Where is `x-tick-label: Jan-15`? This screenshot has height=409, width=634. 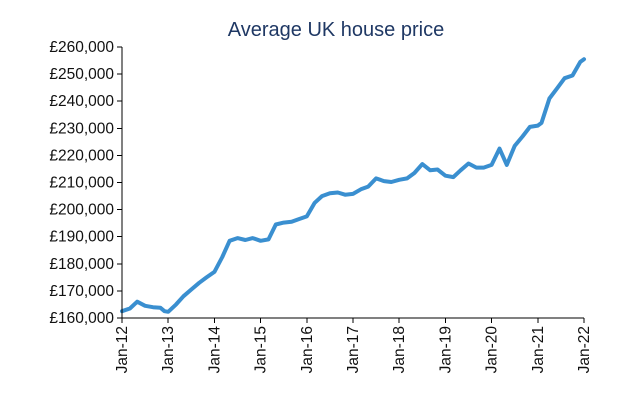 x-tick-label: Jan-15 is located at coordinates (261, 349).